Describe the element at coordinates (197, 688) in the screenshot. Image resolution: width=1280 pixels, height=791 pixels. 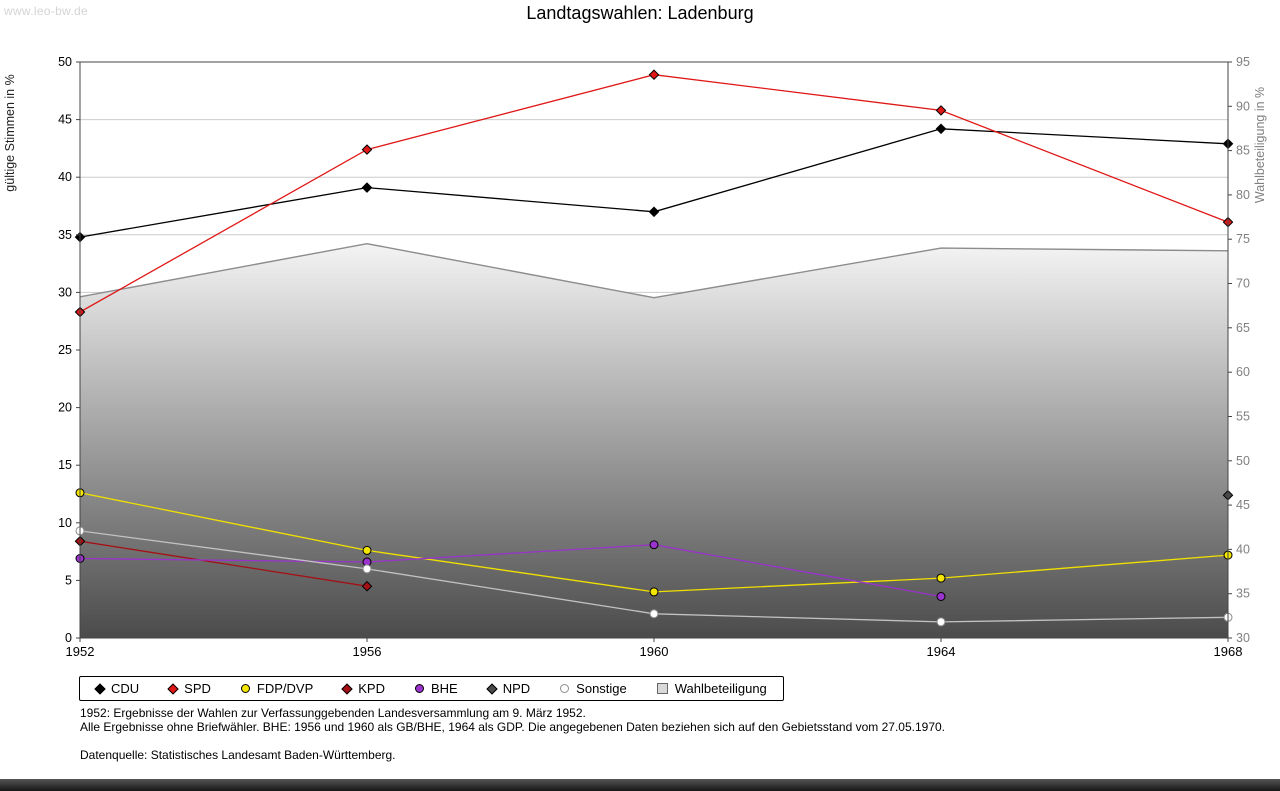
I see `legend-item-label: SPD` at that location.